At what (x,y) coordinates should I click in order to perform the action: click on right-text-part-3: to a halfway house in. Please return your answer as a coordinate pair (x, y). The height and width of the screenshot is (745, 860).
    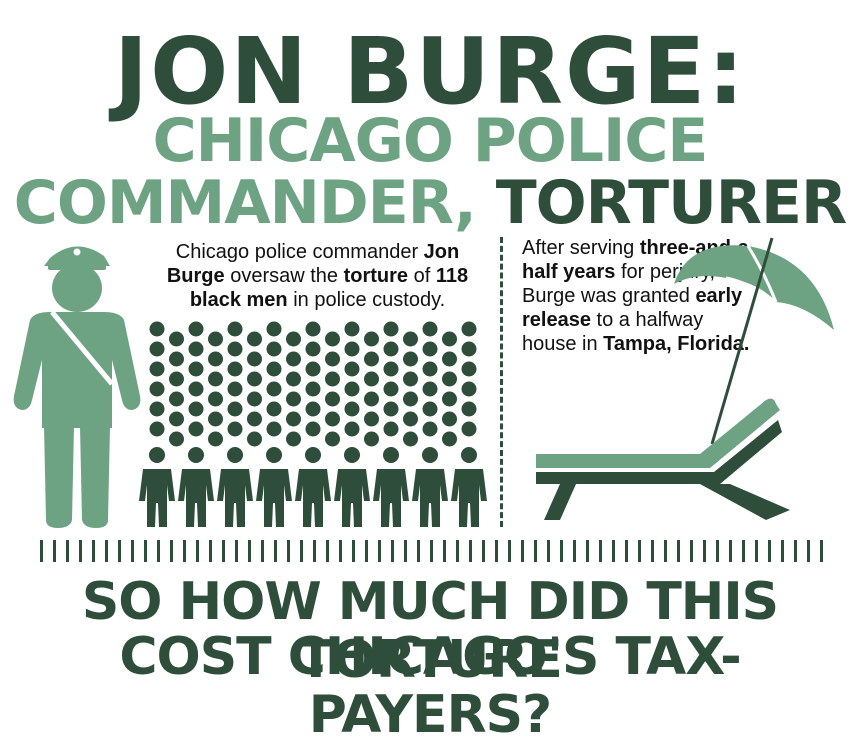
    Looking at the image, I should click on (613, 332).